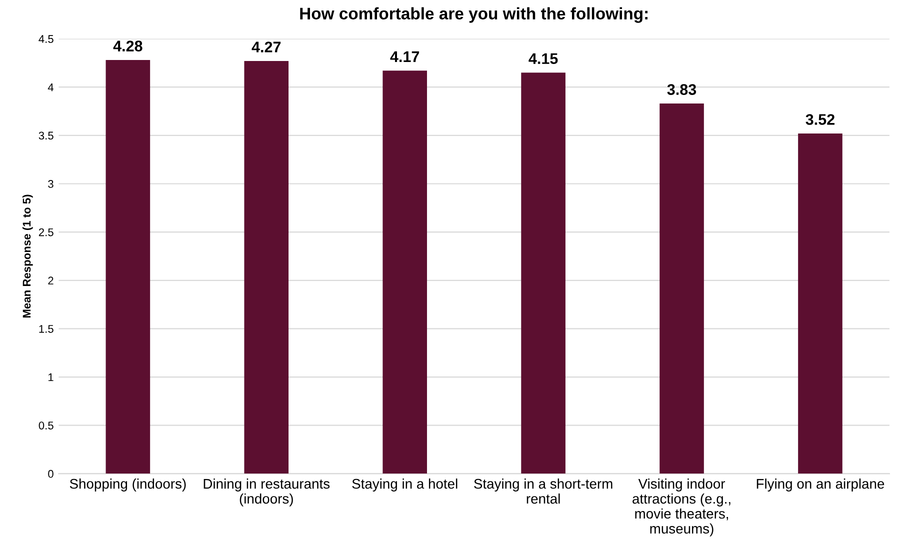 The width and height of the screenshot is (903, 554). What do you see at coordinates (543, 58) in the screenshot?
I see `data-label: 4.15` at bounding box center [543, 58].